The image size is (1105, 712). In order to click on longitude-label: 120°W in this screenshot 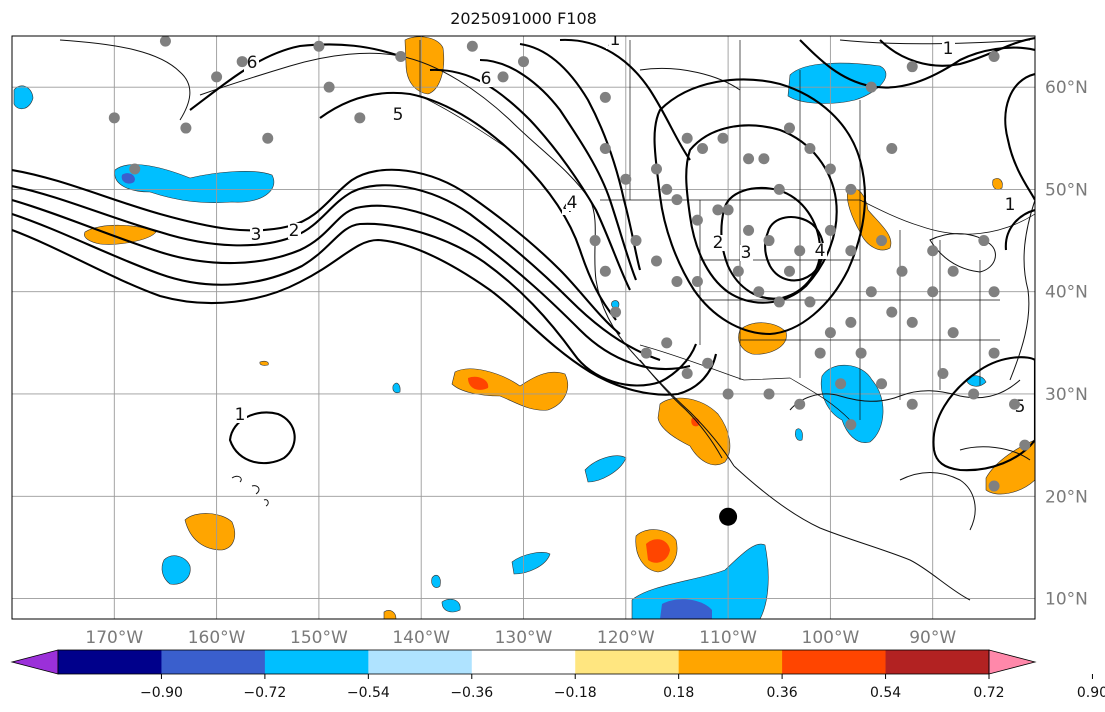, I will do `click(626, 638)`.